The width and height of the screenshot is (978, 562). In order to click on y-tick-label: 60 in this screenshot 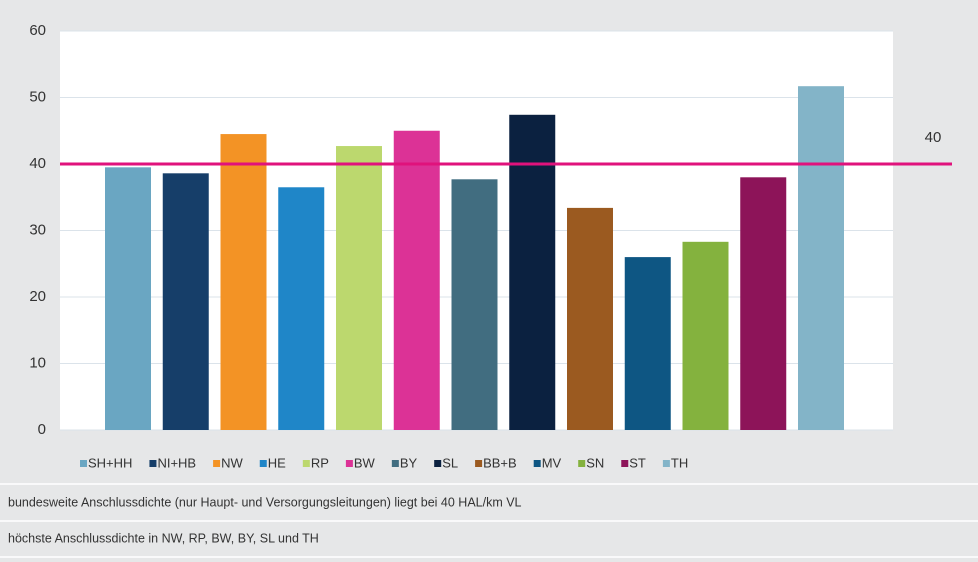, I will do `click(37, 30)`.